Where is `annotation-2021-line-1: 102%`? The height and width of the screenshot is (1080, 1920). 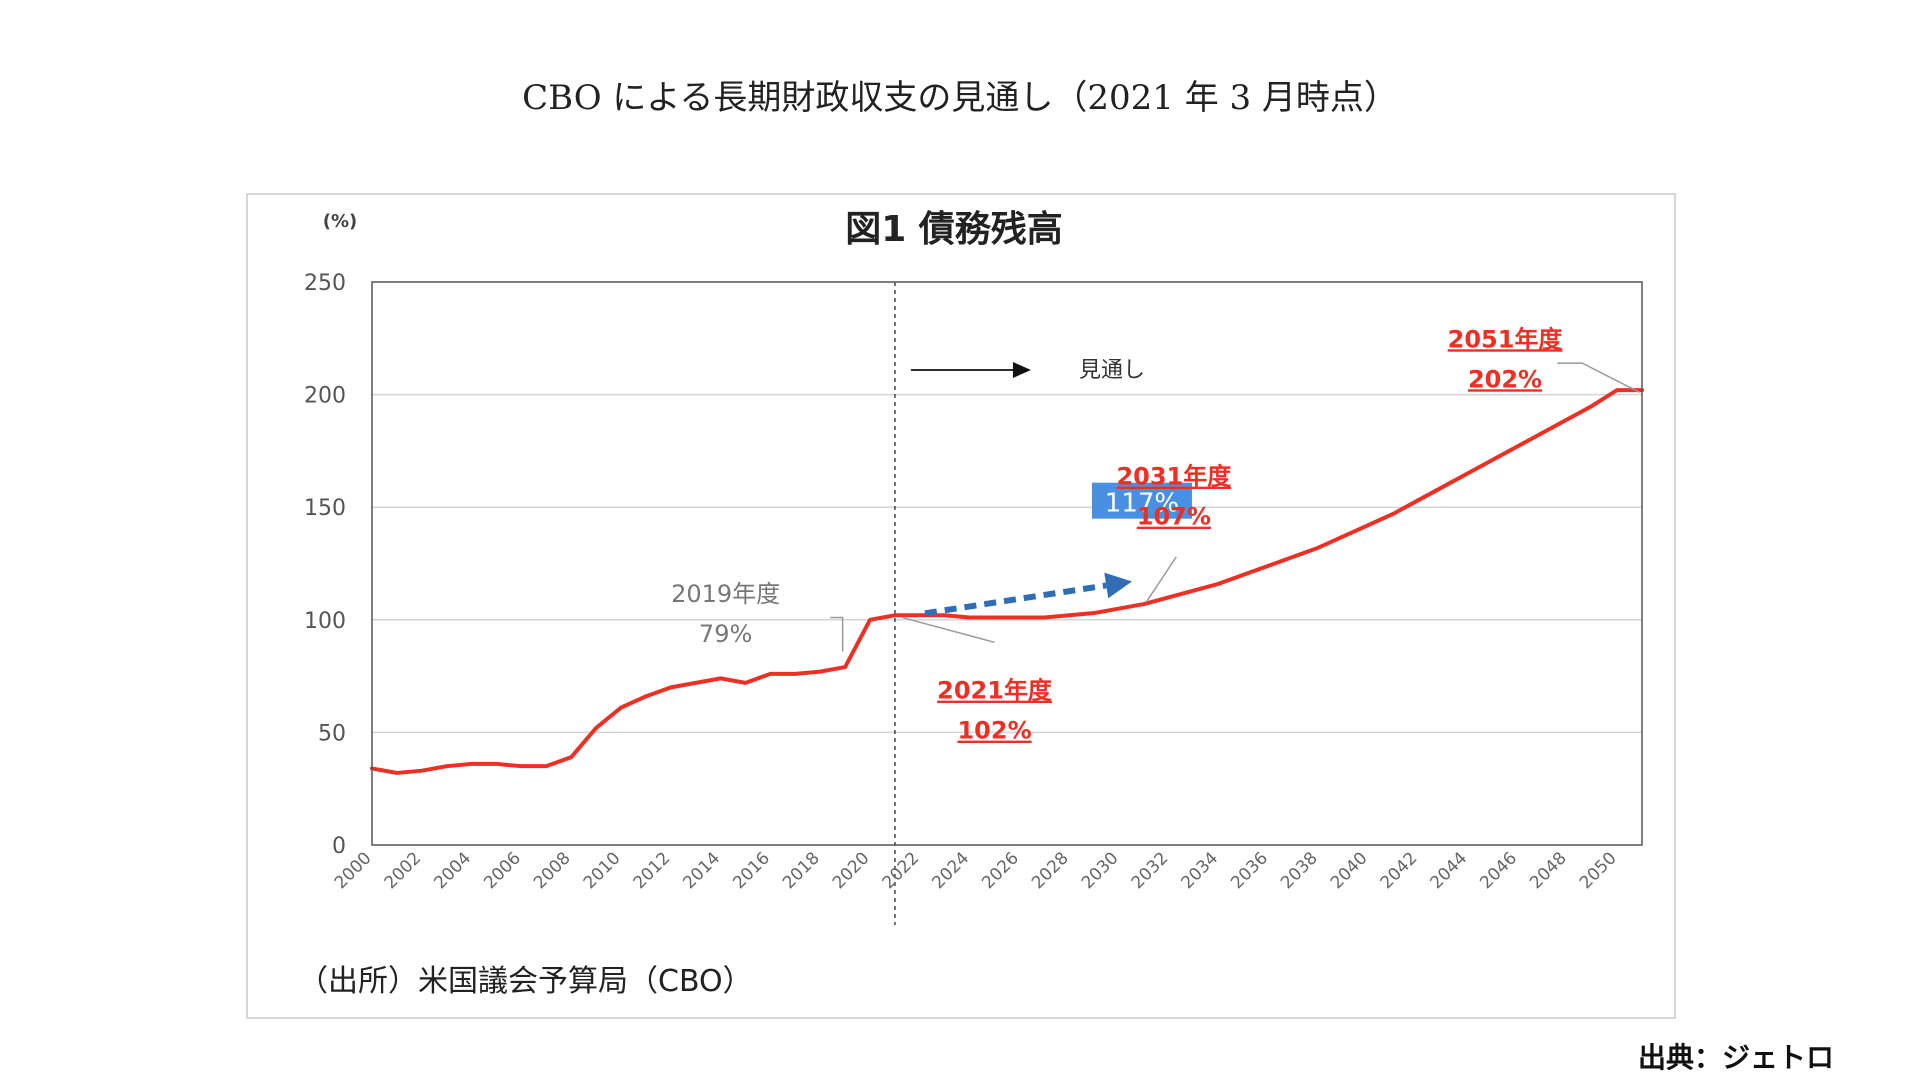
annotation-2021-line-1: 102% is located at coordinates (994, 731).